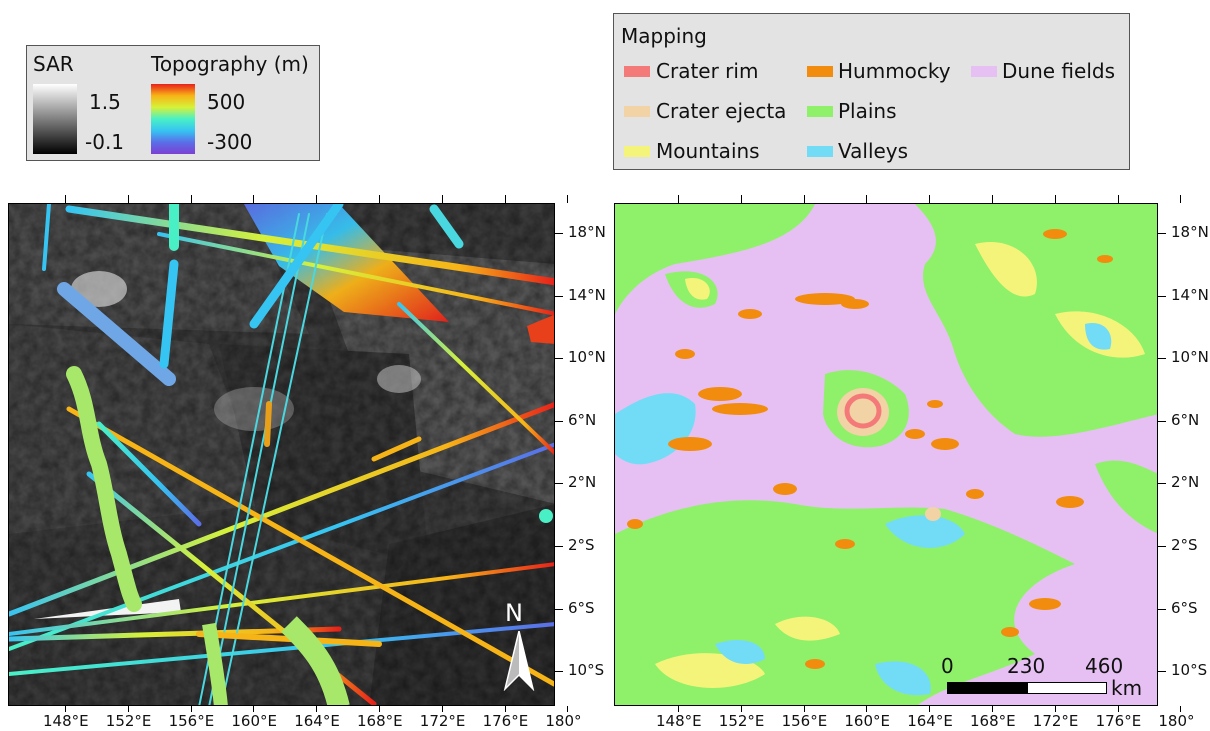 The height and width of the screenshot is (731, 1210). I want to click on dune-fields-label: Dune fields, so click(1058, 71).